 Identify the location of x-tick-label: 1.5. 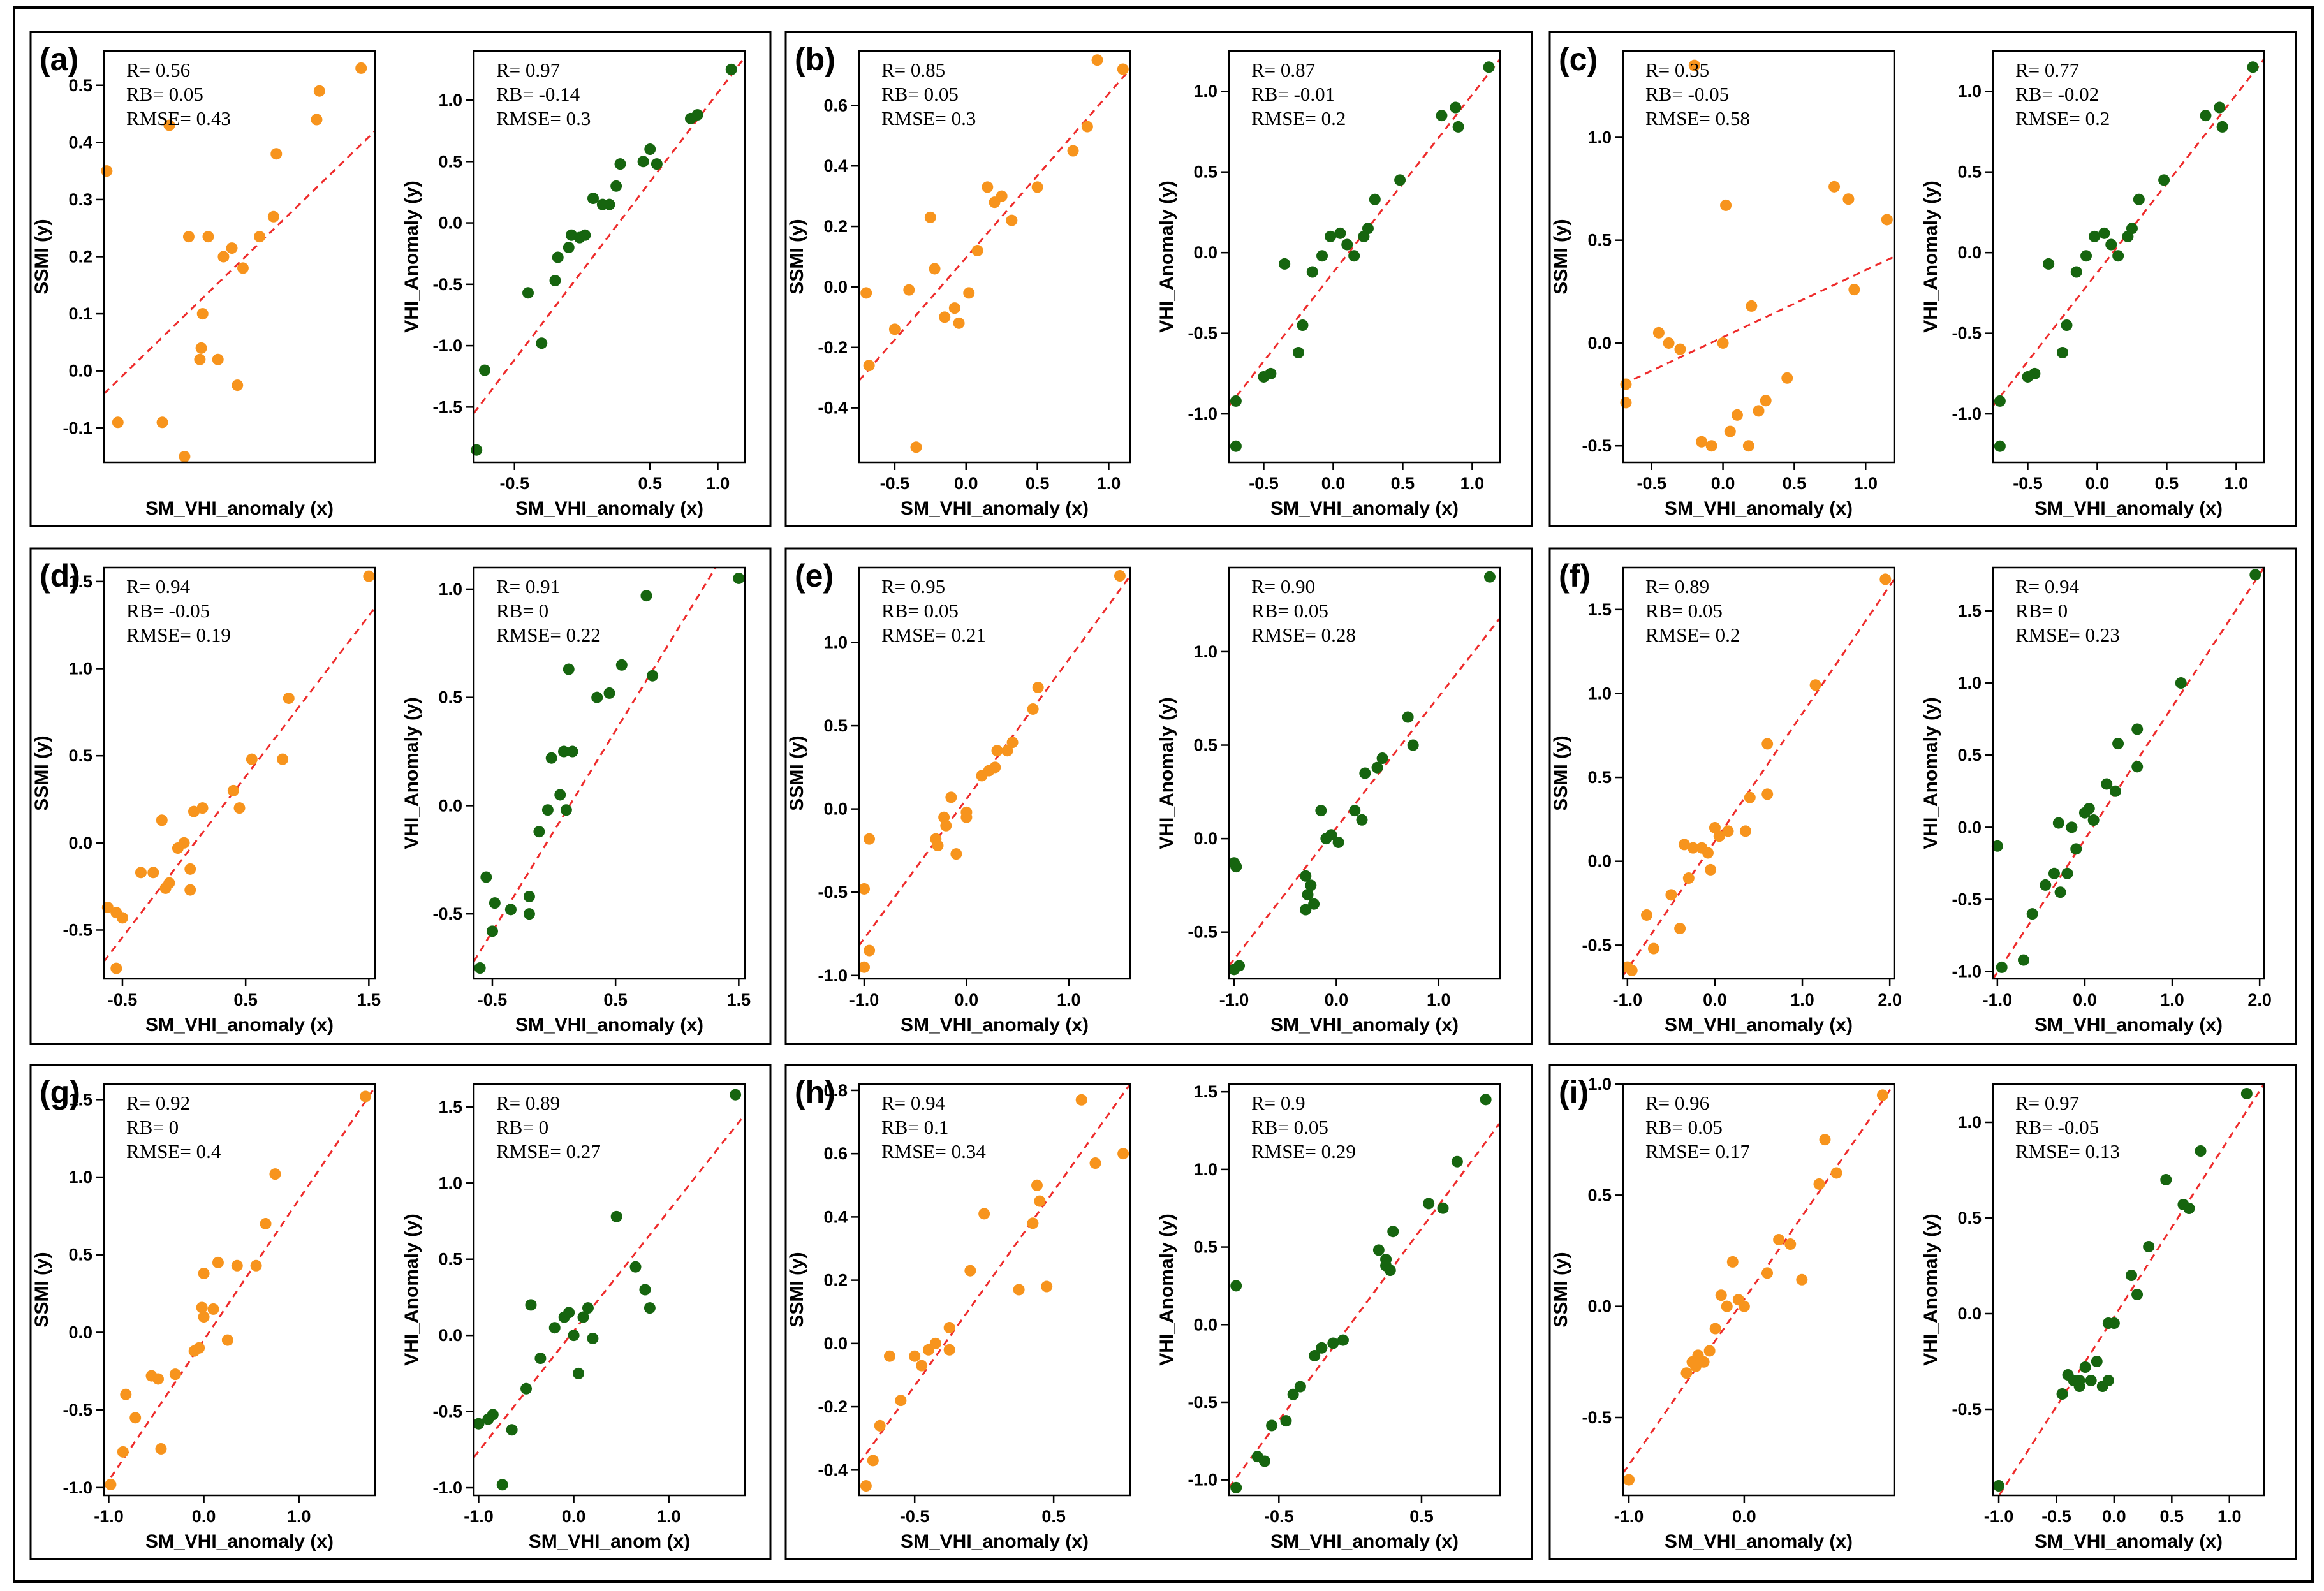
(739, 999).